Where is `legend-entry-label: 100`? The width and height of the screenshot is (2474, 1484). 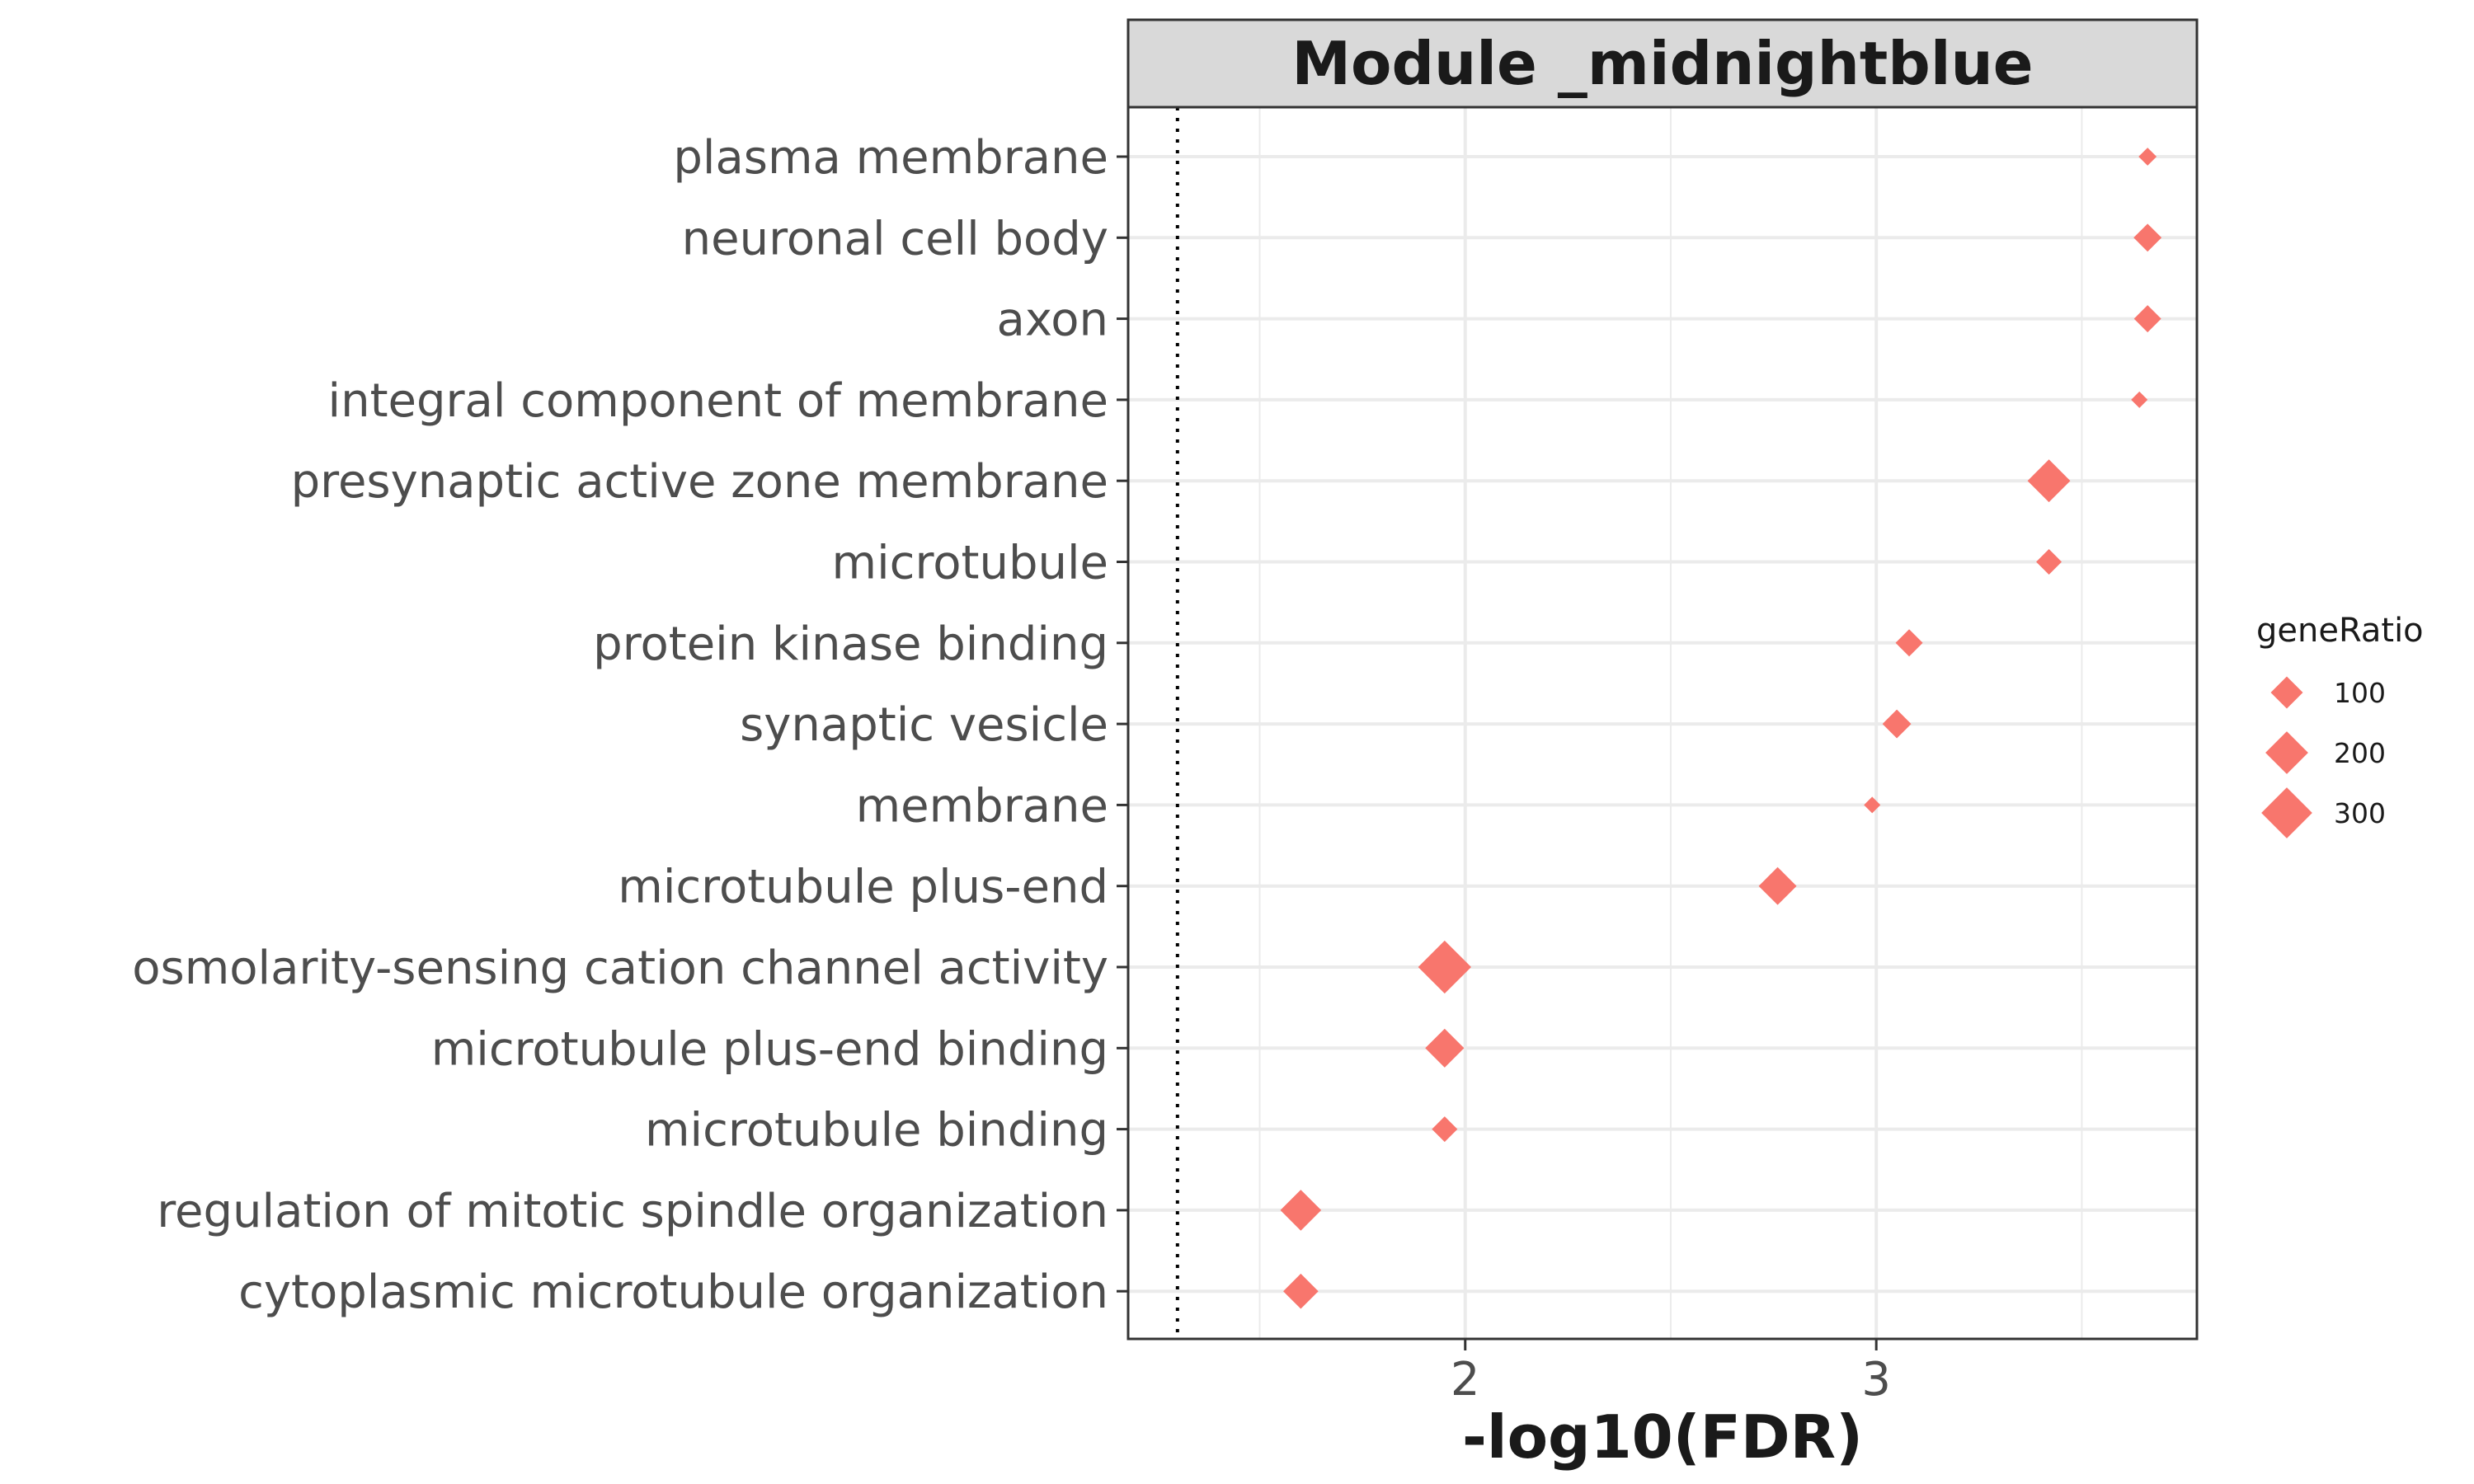 legend-entry-label: 100 is located at coordinates (2360, 693).